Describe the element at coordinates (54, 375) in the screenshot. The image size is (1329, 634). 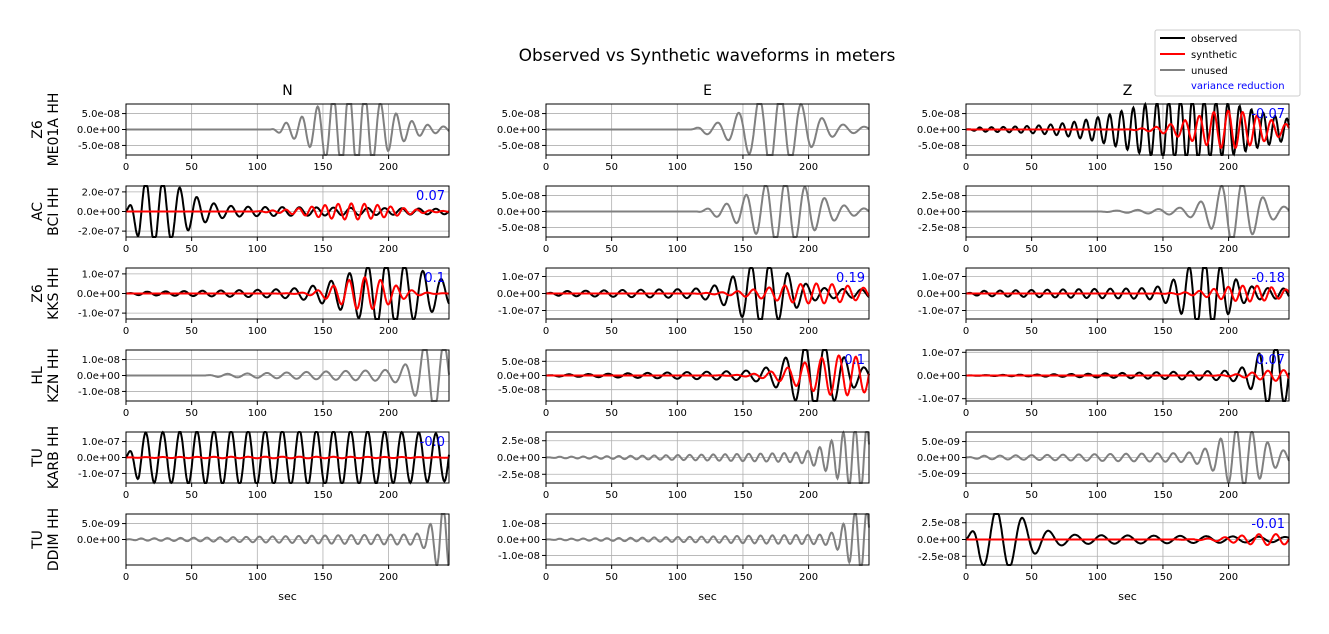
I see `row-station-label: KZN HH` at that location.